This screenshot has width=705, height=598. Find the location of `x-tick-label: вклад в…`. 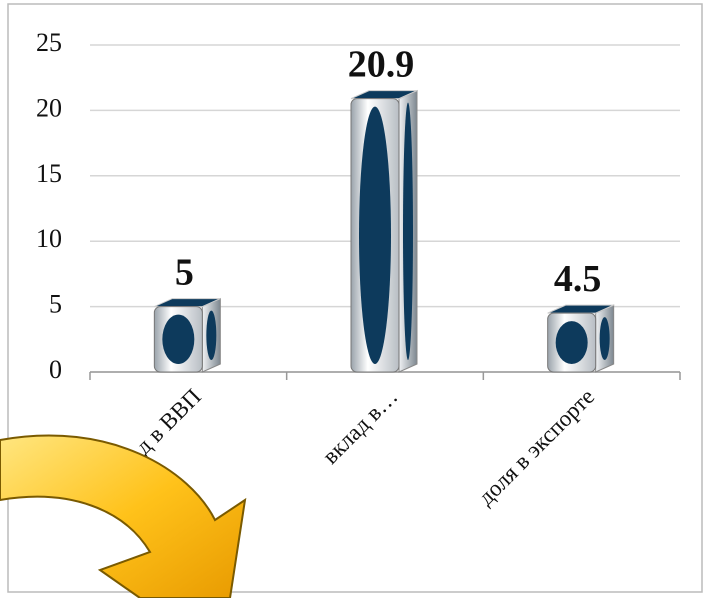

x-tick-label: вклад в… is located at coordinates (360, 426).